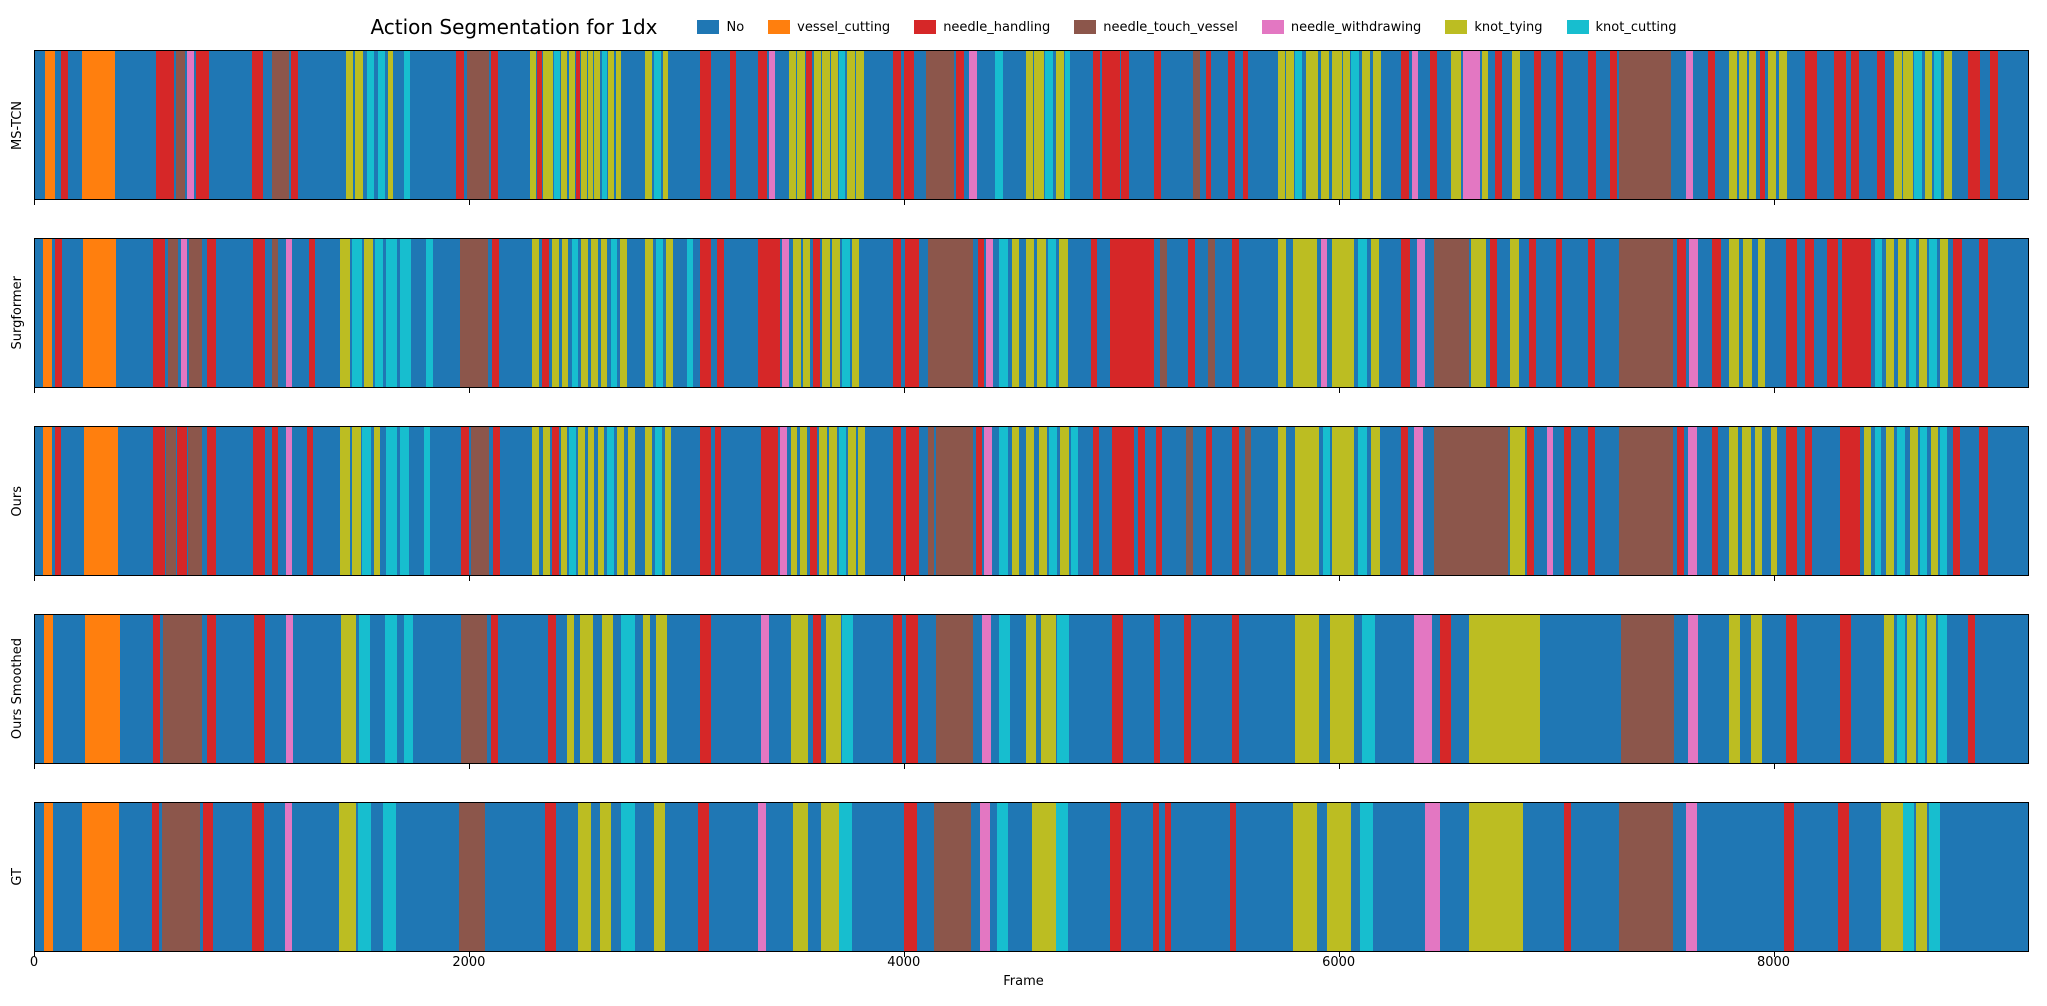 The image size is (2047, 1006). What do you see at coordinates (1341, 27) in the screenshot?
I see `legend-item-needle-withdrawing: needle_withdrawing` at bounding box center [1341, 27].